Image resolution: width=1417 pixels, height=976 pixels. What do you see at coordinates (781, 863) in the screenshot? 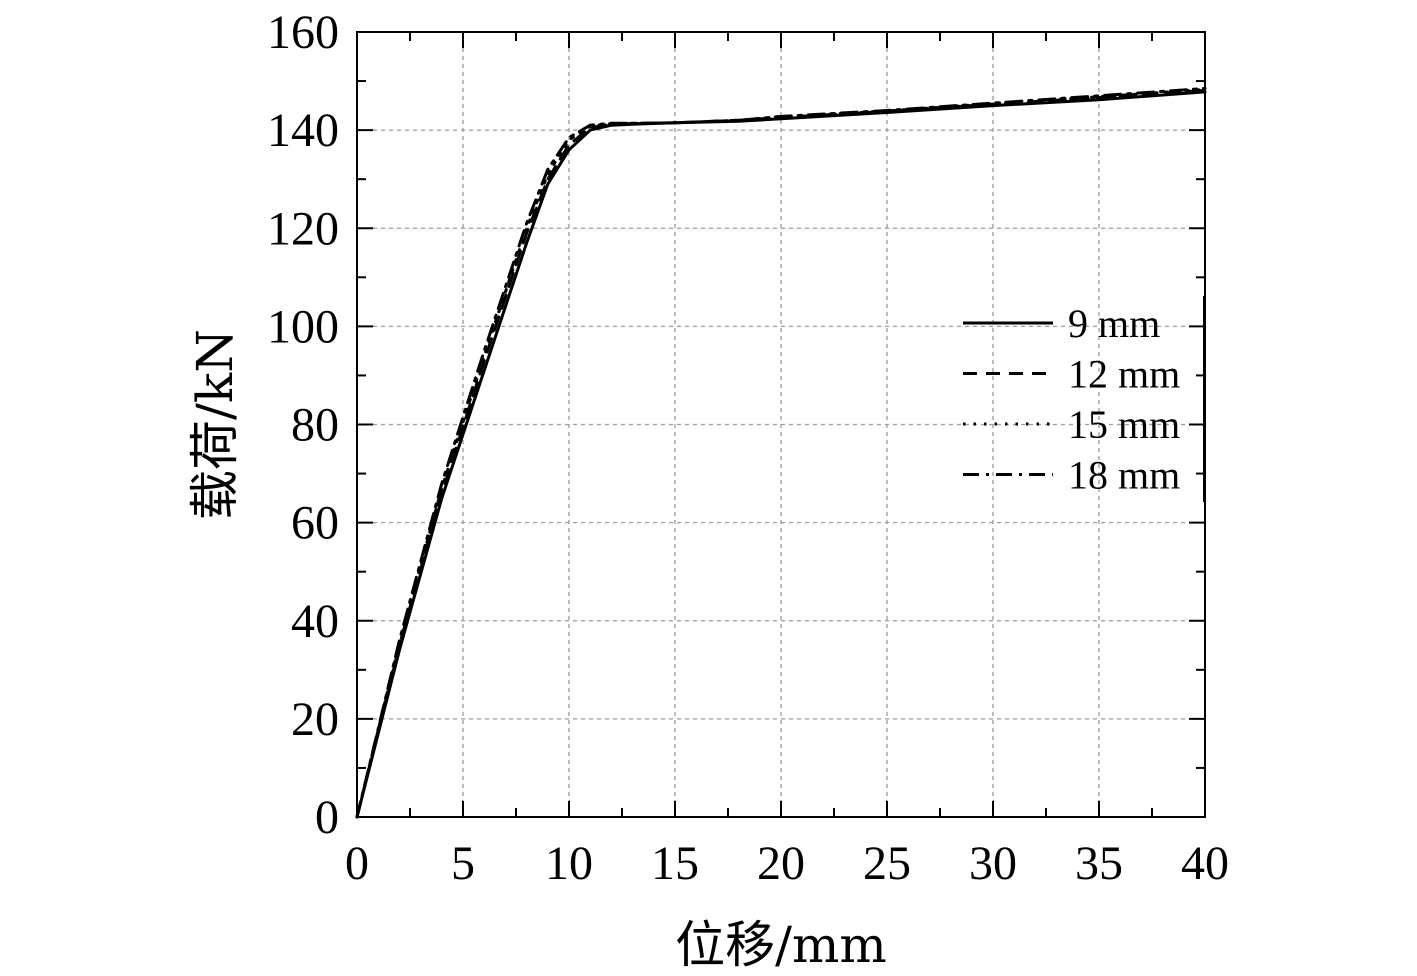
I see `x-tick-label: 20` at bounding box center [781, 863].